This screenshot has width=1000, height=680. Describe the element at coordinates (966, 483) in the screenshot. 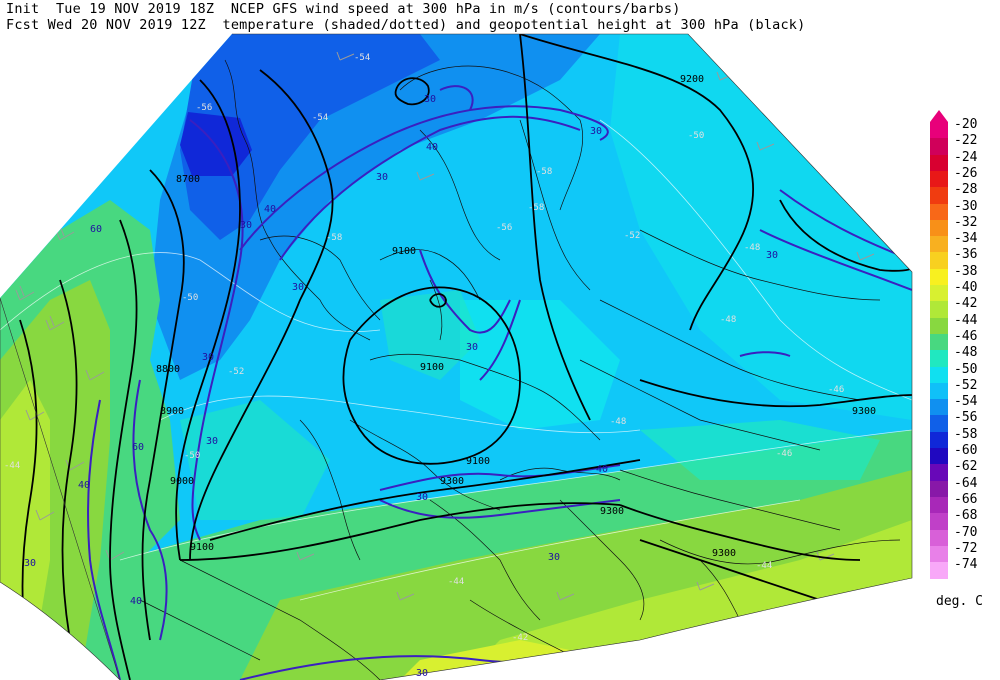

I see `legend-label: -64` at that location.